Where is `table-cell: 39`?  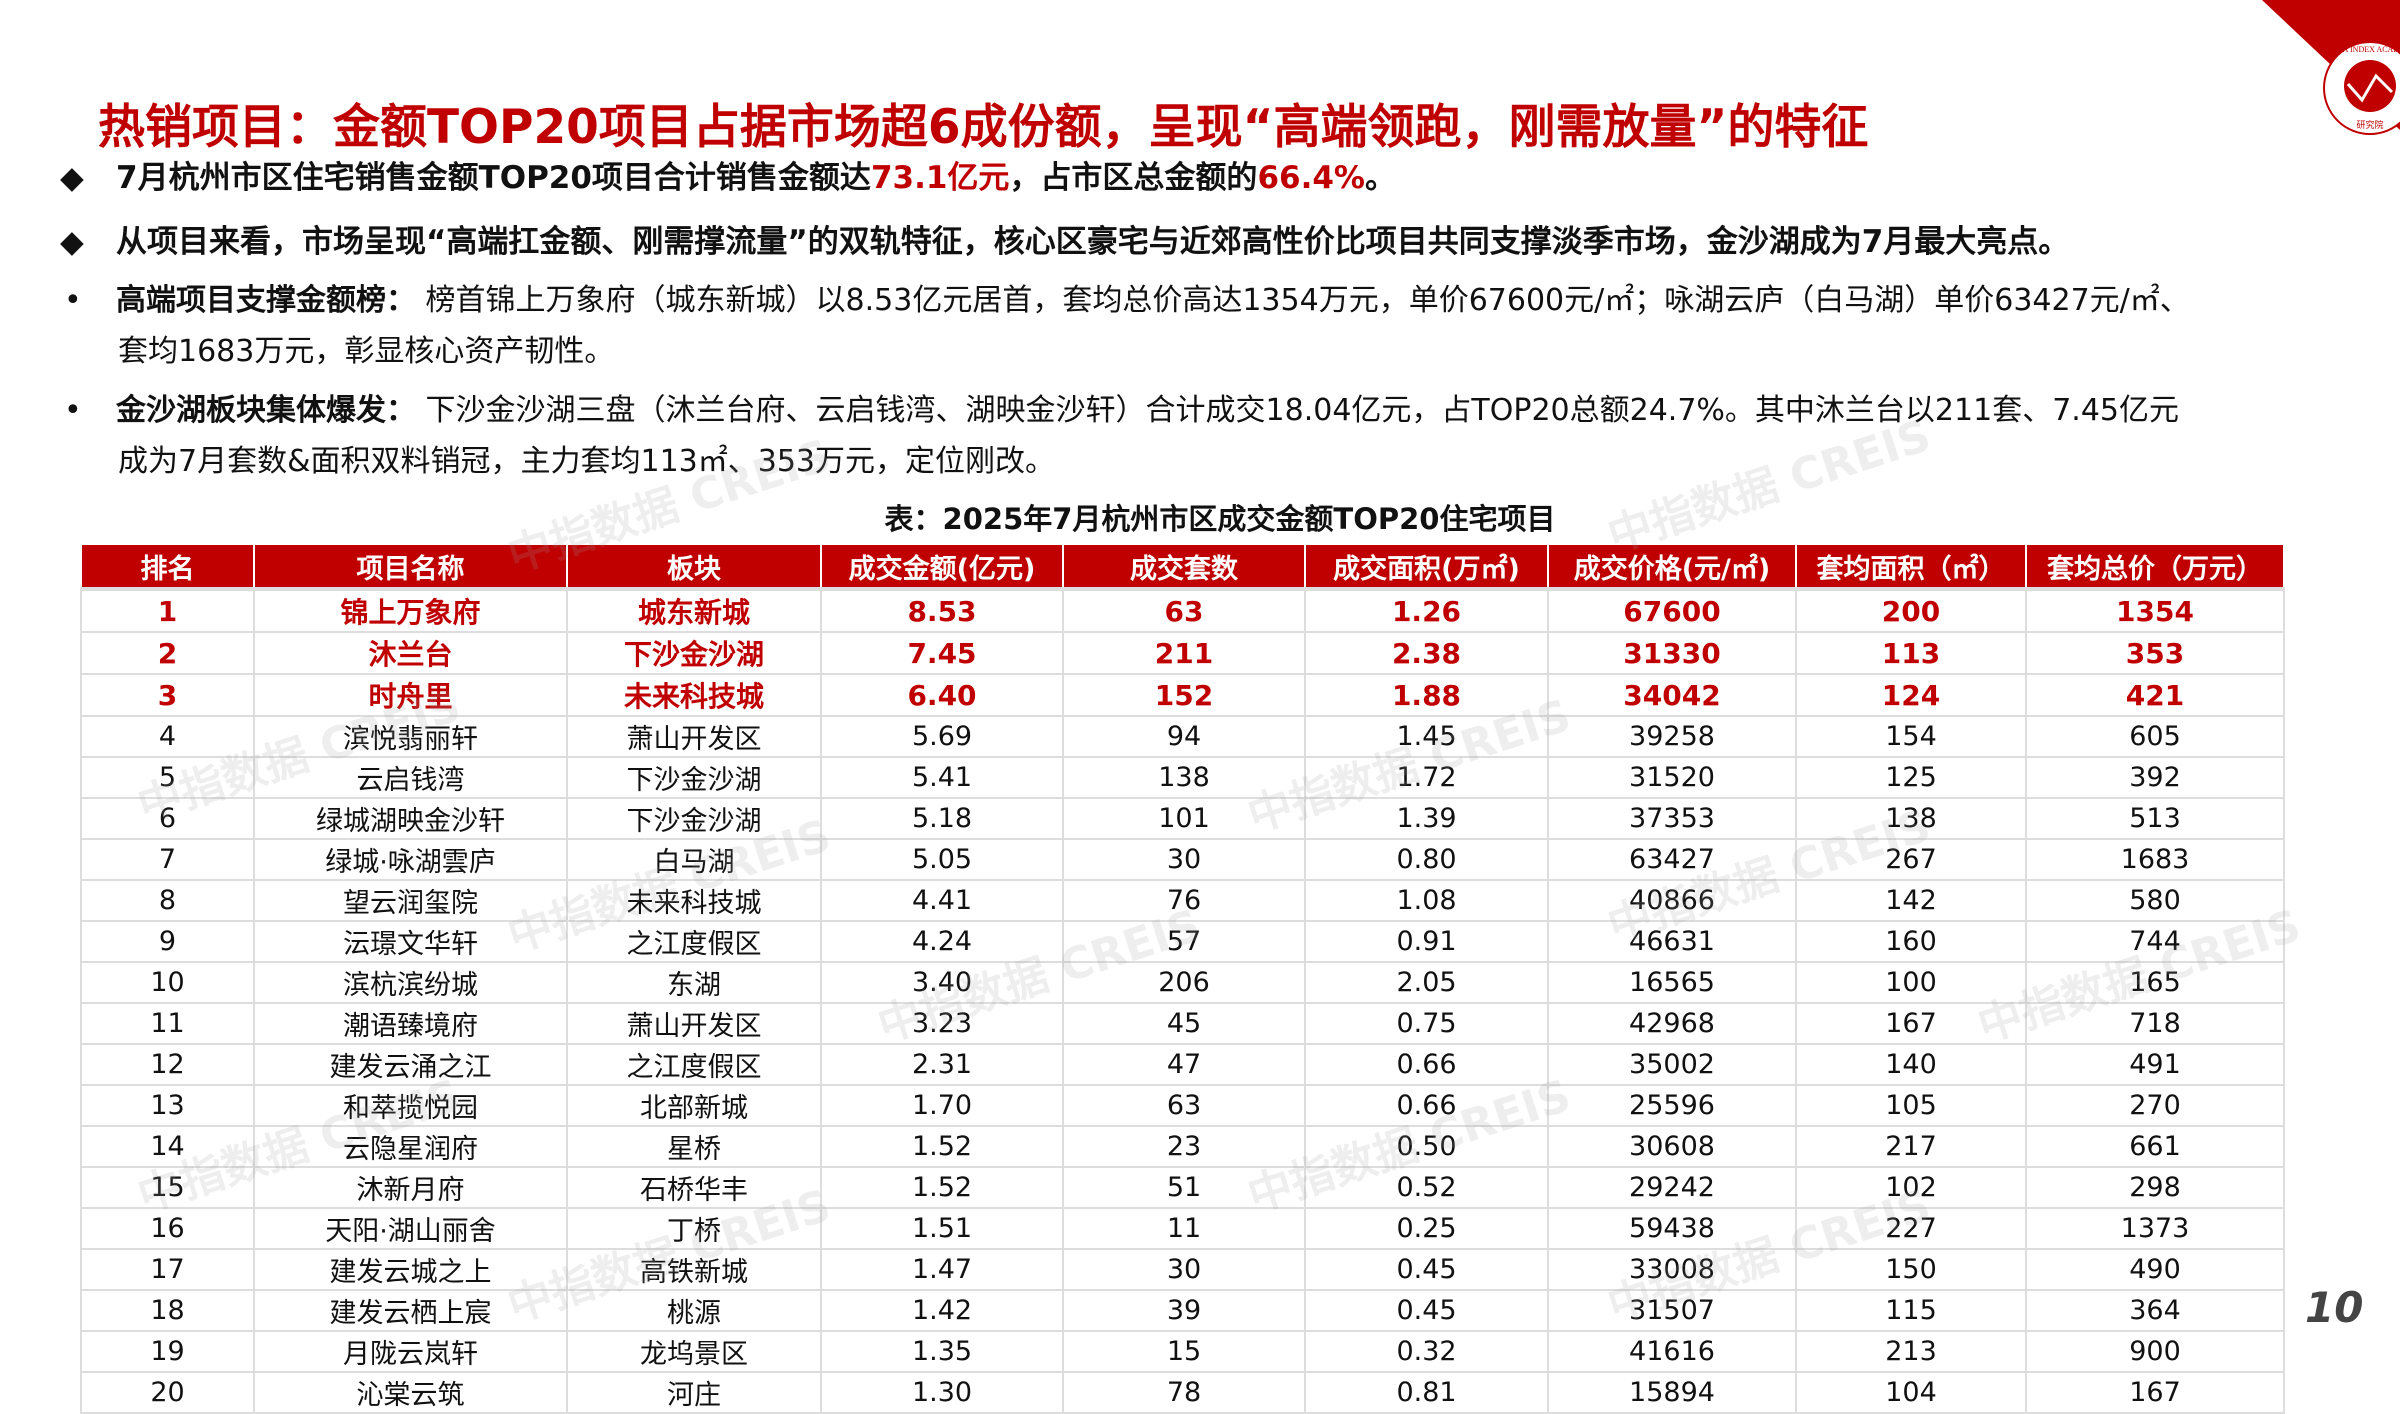 table-cell: 39 is located at coordinates (1184, 1310).